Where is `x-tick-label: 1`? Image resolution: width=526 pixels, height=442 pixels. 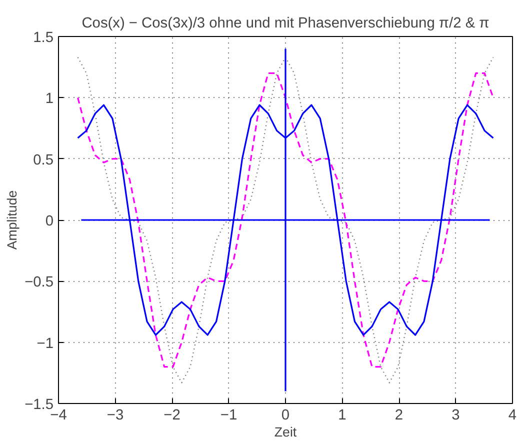
x-tick-label: 1 is located at coordinates (342, 416).